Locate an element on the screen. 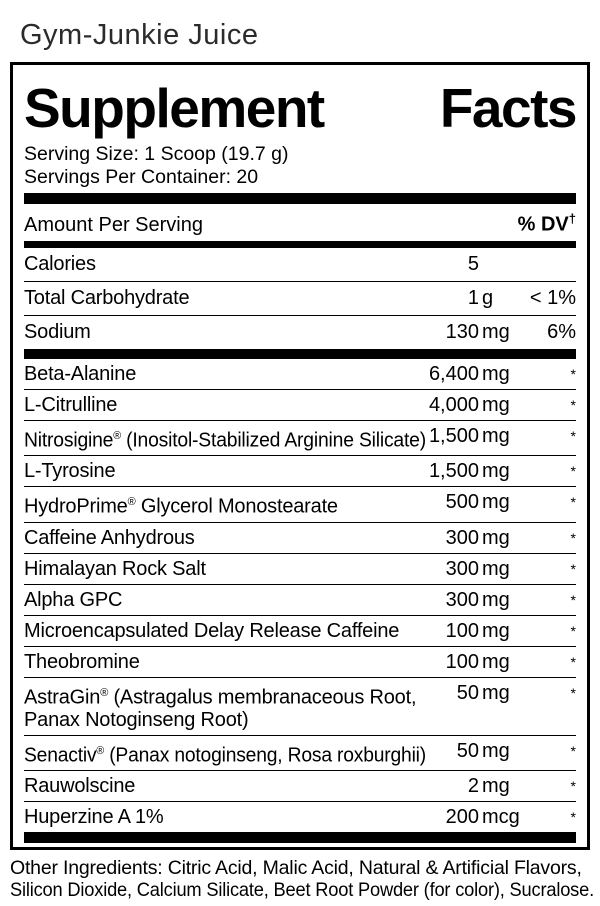 This screenshot has height=906, width=600. ingredient-row-name: L-Tyrosine is located at coordinates (225, 471).